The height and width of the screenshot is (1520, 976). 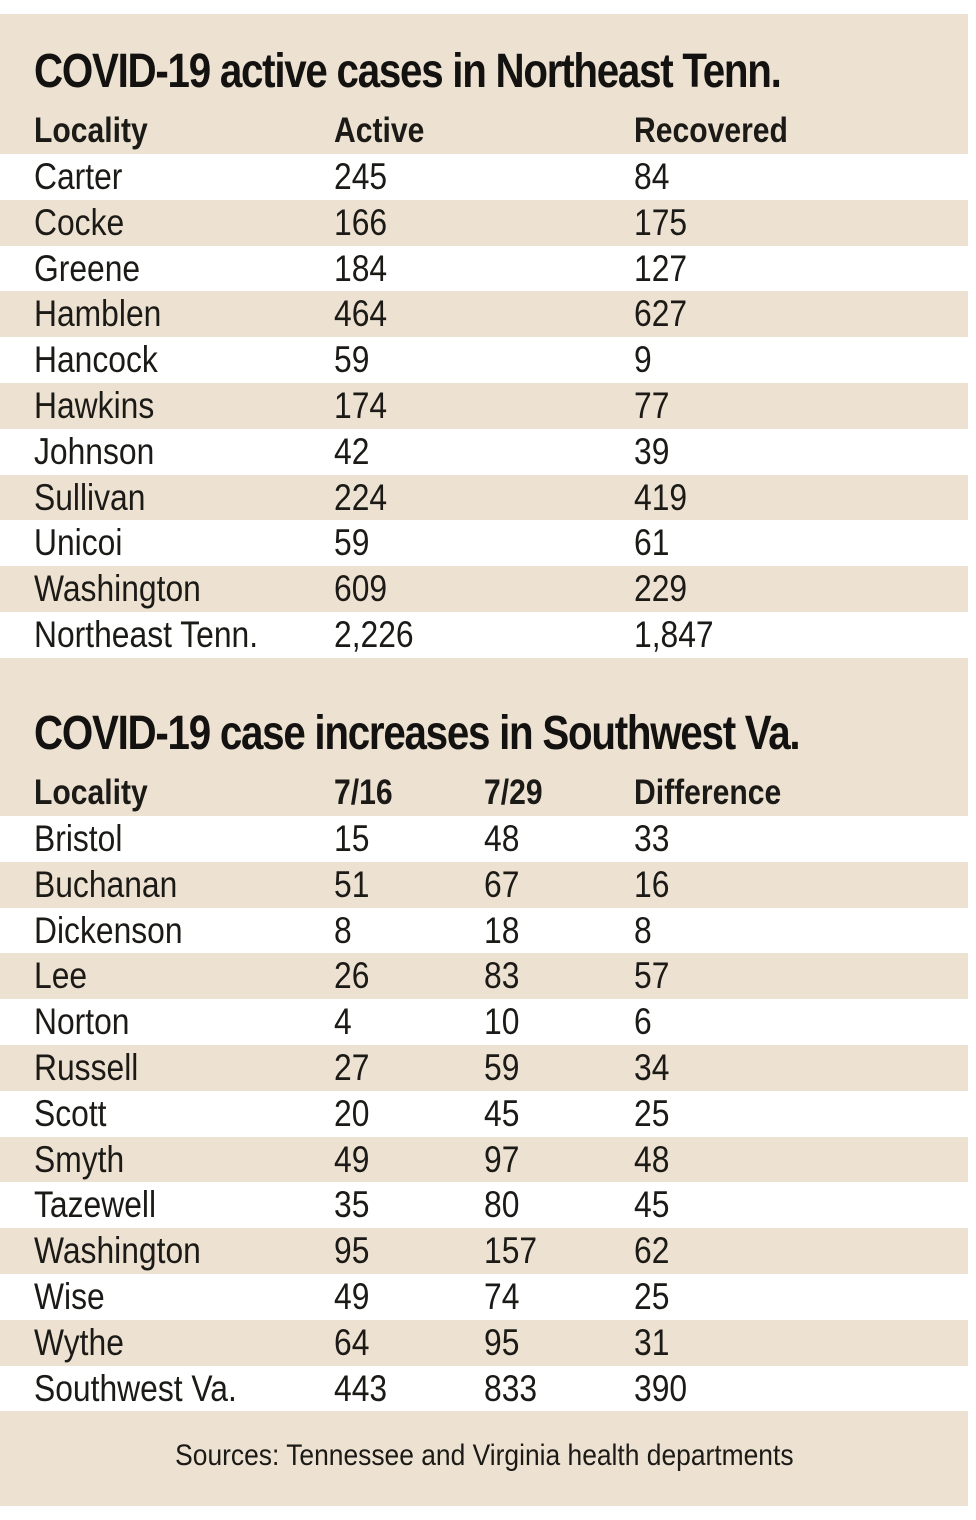 I want to click on table-row: Washington 95 157 62, so click(x=484, y=1251).